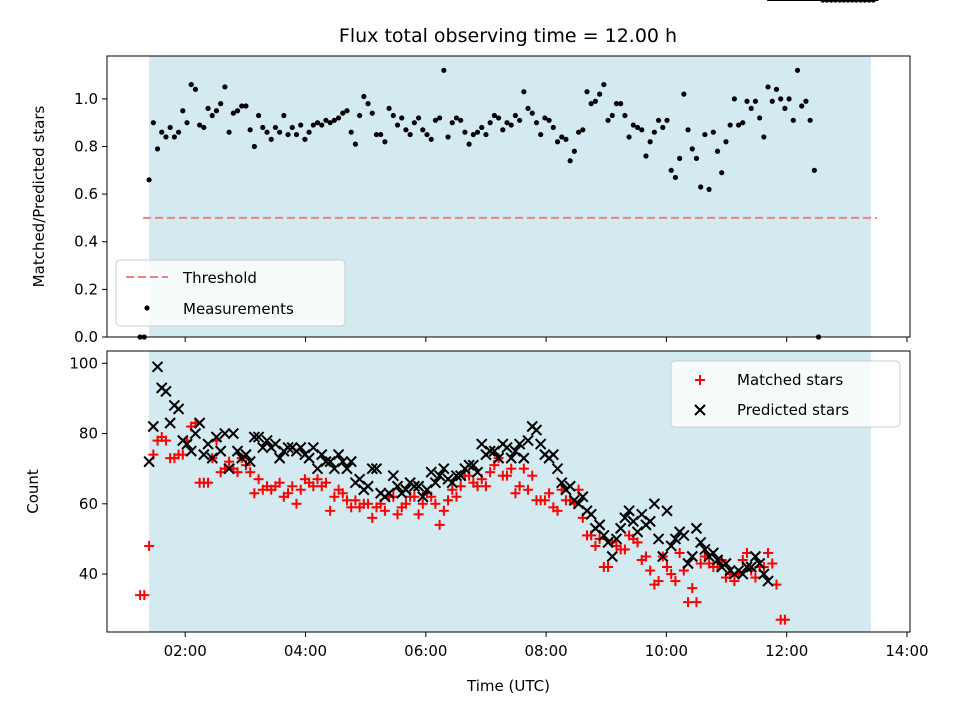 Image resolution: width=960 pixels, height=720 pixels. I want to click on y-tick-label: 0.8, so click(86, 146).